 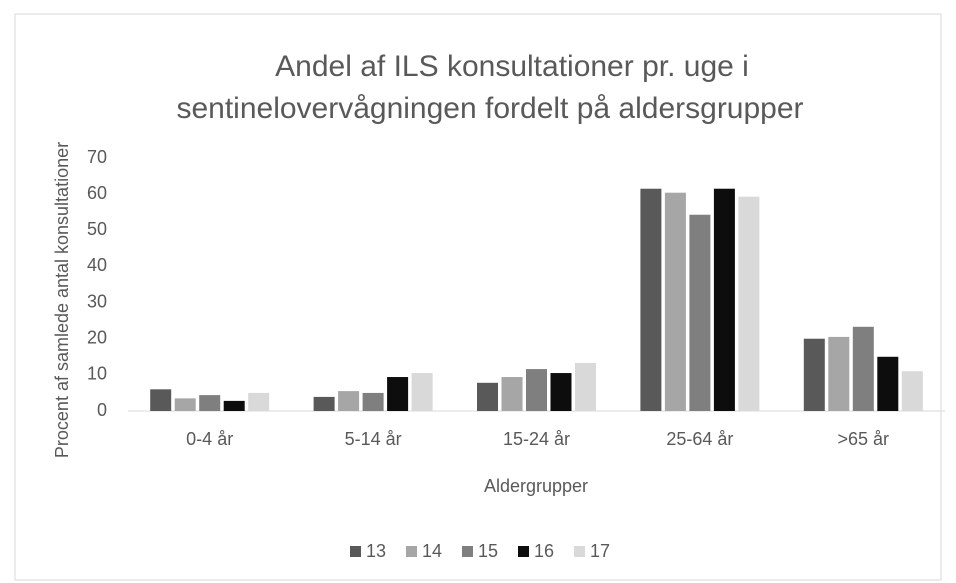 What do you see at coordinates (536, 439) in the screenshot?
I see `x-tick-label: 15-24 år` at bounding box center [536, 439].